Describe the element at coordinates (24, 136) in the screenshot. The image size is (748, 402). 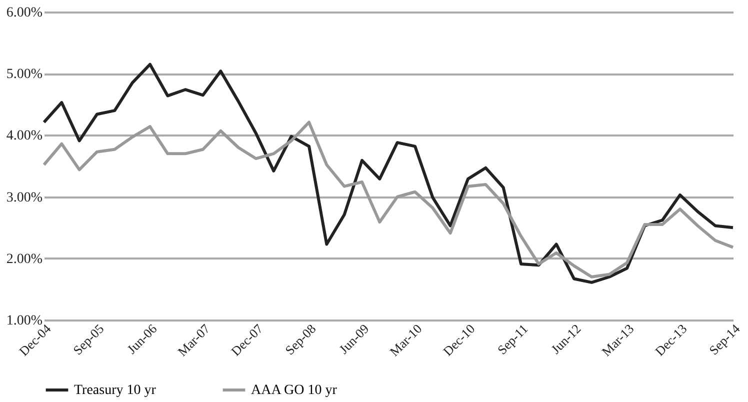
I see `y-tick-label: 4.00%` at that location.